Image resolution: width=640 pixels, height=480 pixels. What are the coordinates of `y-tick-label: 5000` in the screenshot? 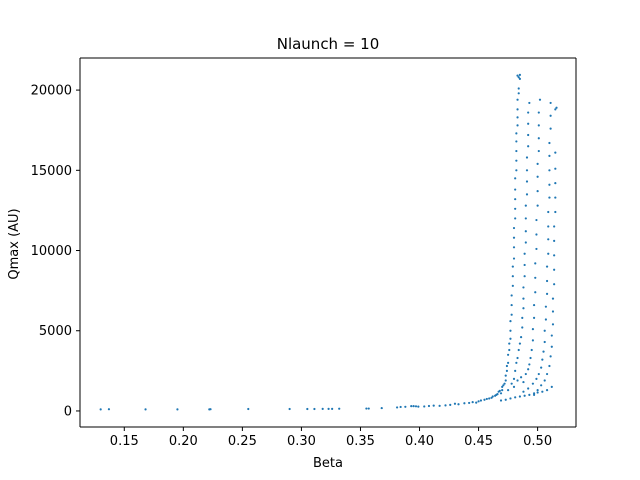 It's located at (55, 331).